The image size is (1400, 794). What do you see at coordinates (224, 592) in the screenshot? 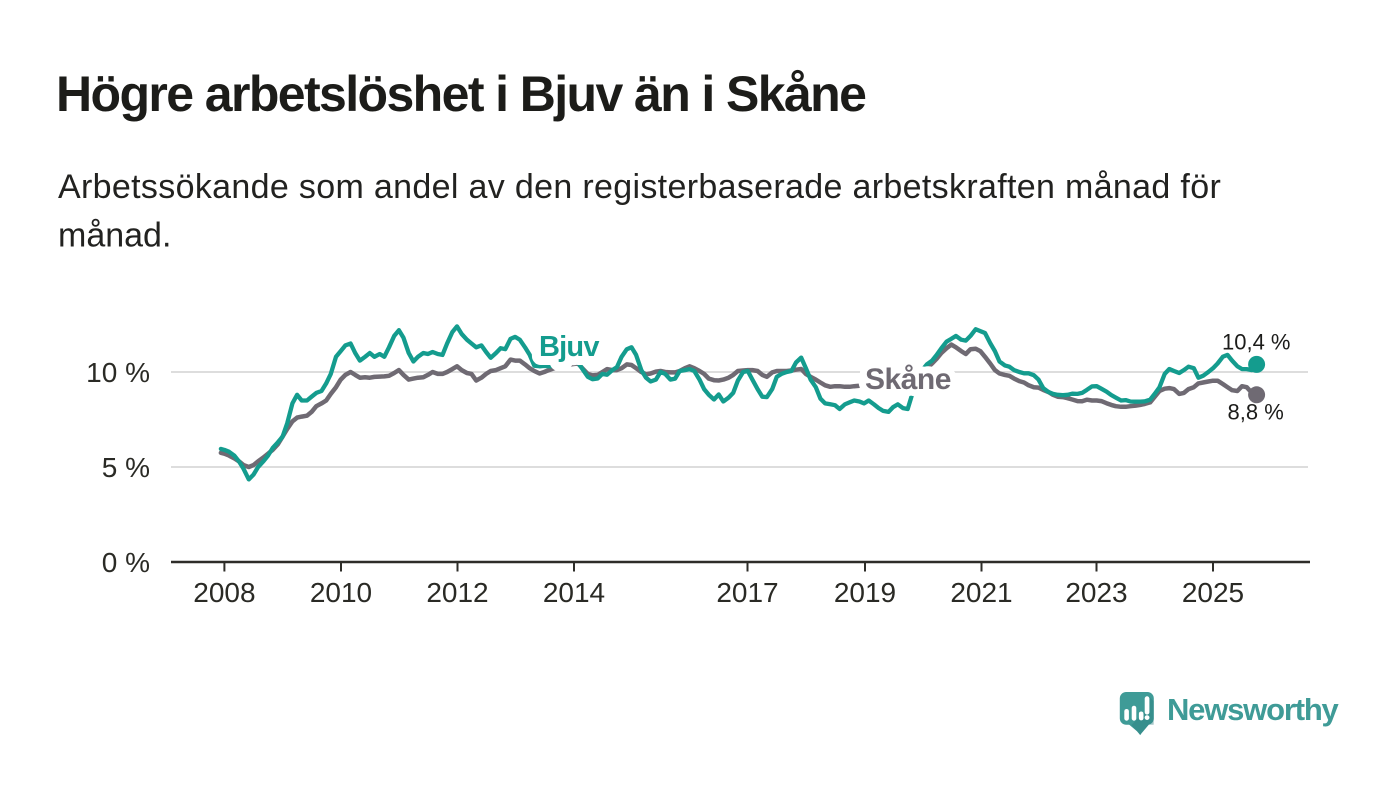
I see `svg-text: 2008` at bounding box center [224, 592].